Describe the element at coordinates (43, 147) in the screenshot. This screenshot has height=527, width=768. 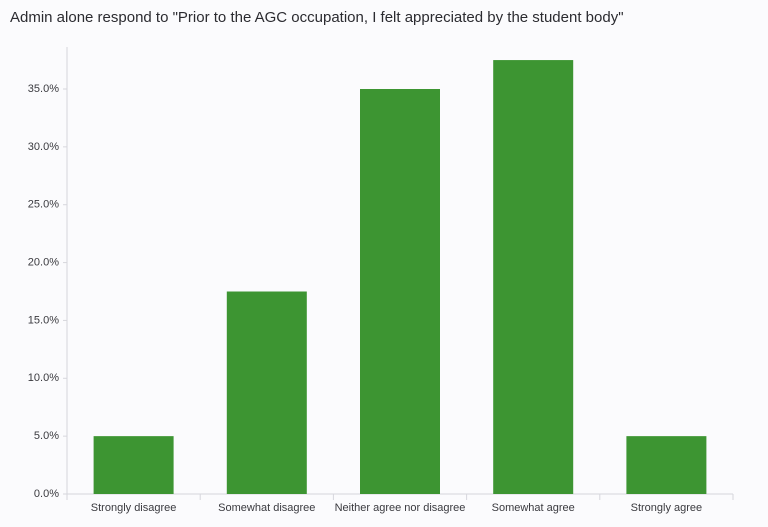
I see `y-tick-label: 30.0%` at that location.